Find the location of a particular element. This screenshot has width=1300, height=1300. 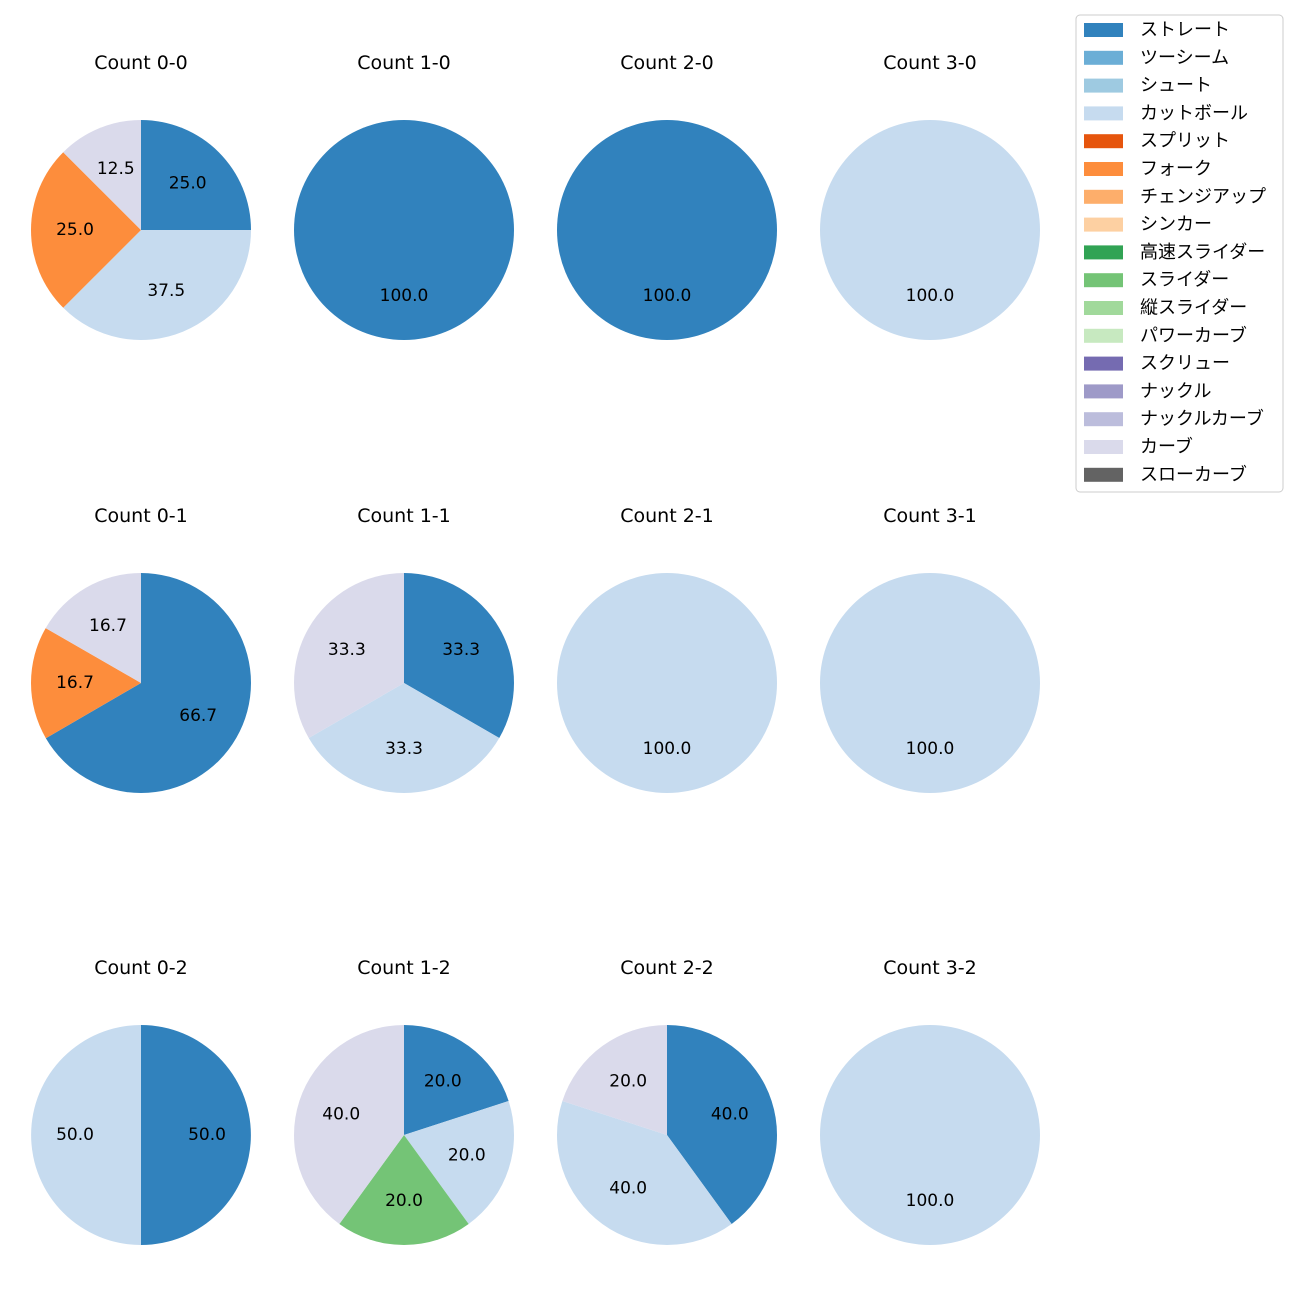

pie-chart-7: Count 3-1 100.0 is located at coordinates (930, 649).